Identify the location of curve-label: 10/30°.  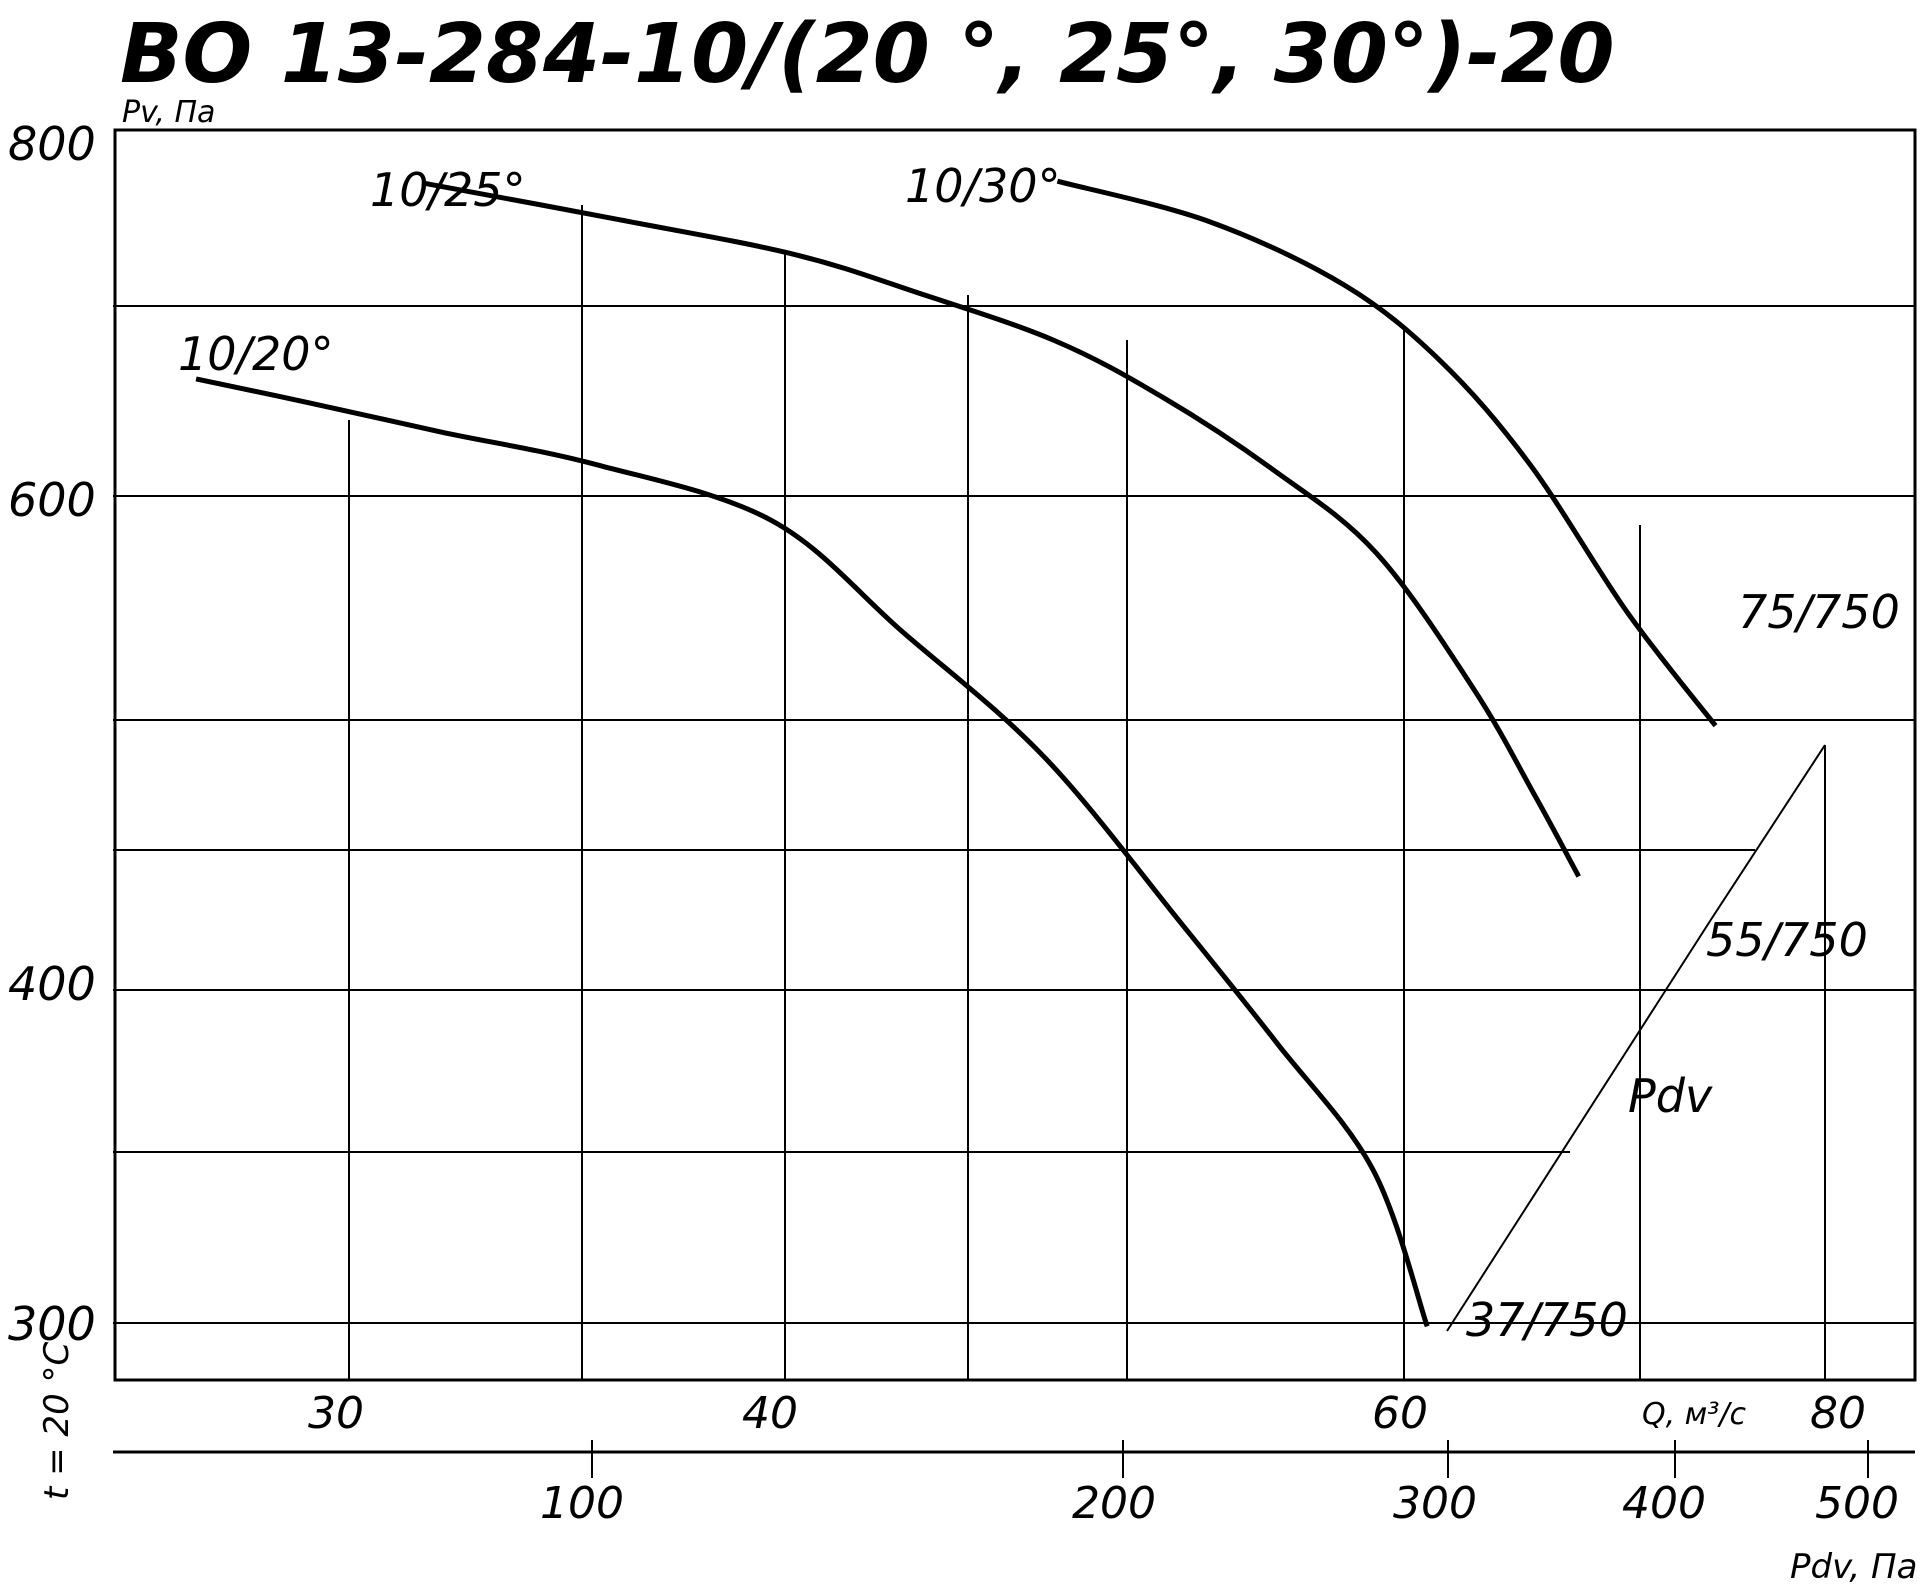
(983, 186).